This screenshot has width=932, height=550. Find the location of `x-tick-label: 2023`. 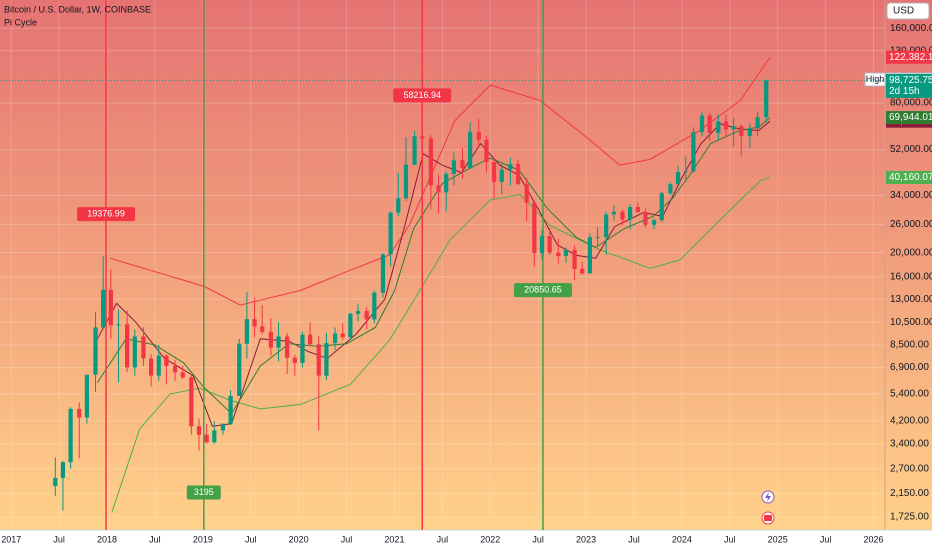

x-tick-label: 2023 is located at coordinates (586, 539).